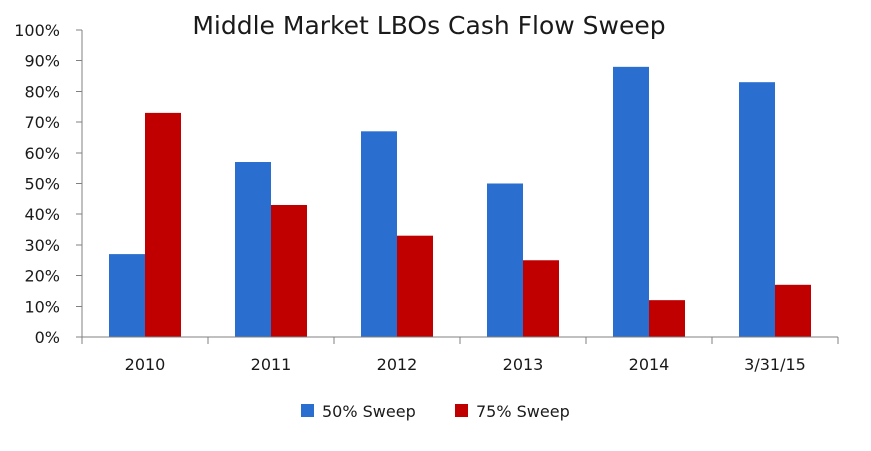 The height and width of the screenshot is (451, 871). Describe the element at coordinates (397, 364) in the screenshot. I see `x-tick-label: 2012` at that location.